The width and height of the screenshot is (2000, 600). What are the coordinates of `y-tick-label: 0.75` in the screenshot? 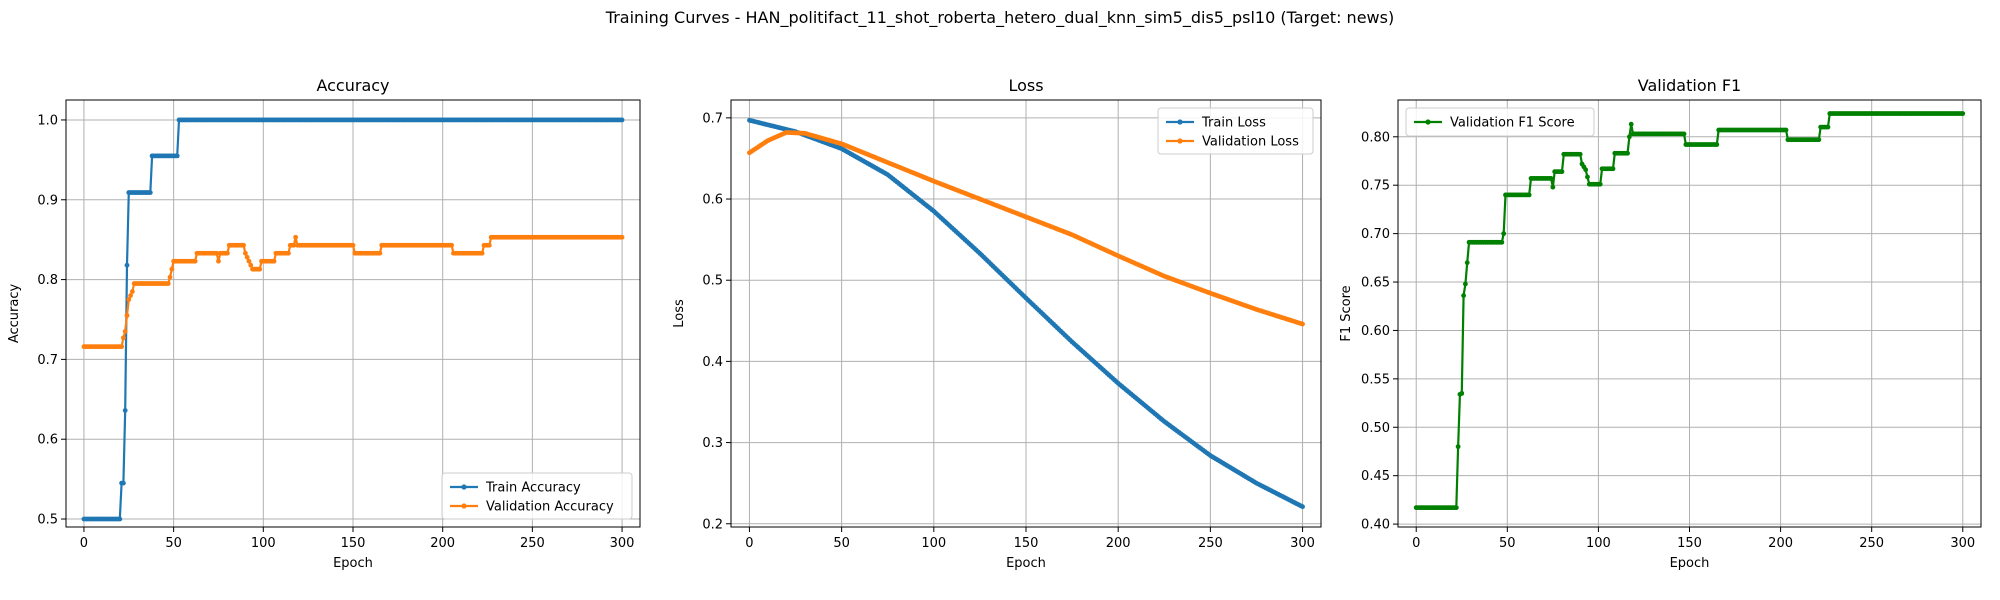 It's located at (1375, 186).